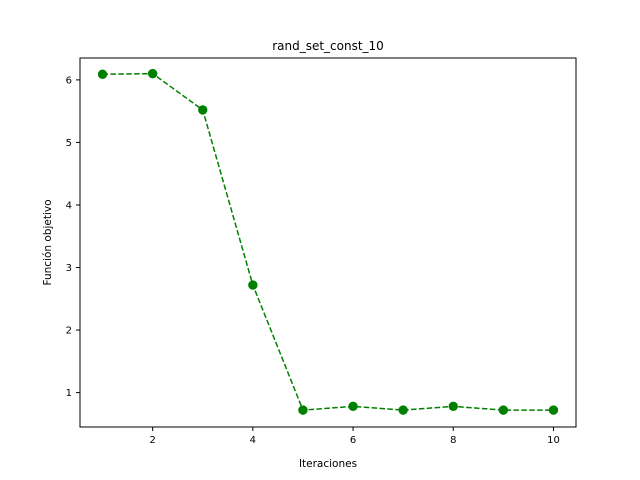 The width and height of the screenshot is (640, 480). What do you see at coordinates (328, 46) in the screenshot?
I see `chart-title: rand_set_const_10` at bounding box center [328, 46].